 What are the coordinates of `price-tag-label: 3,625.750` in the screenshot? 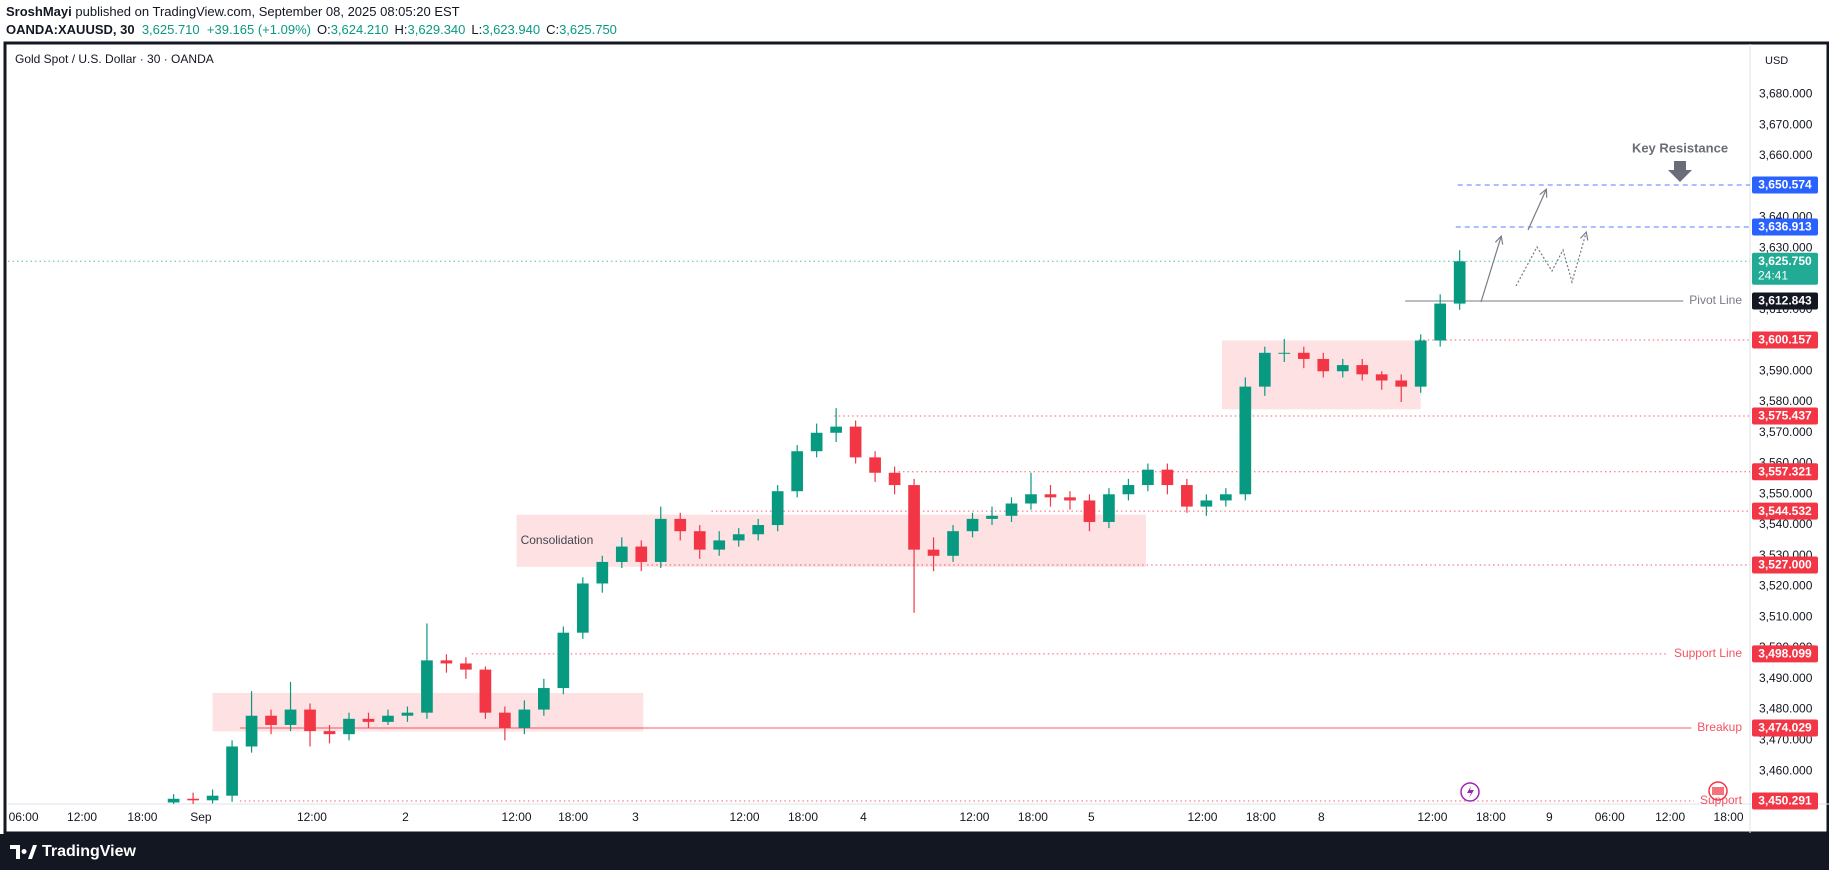 It's located at (1785, 261).